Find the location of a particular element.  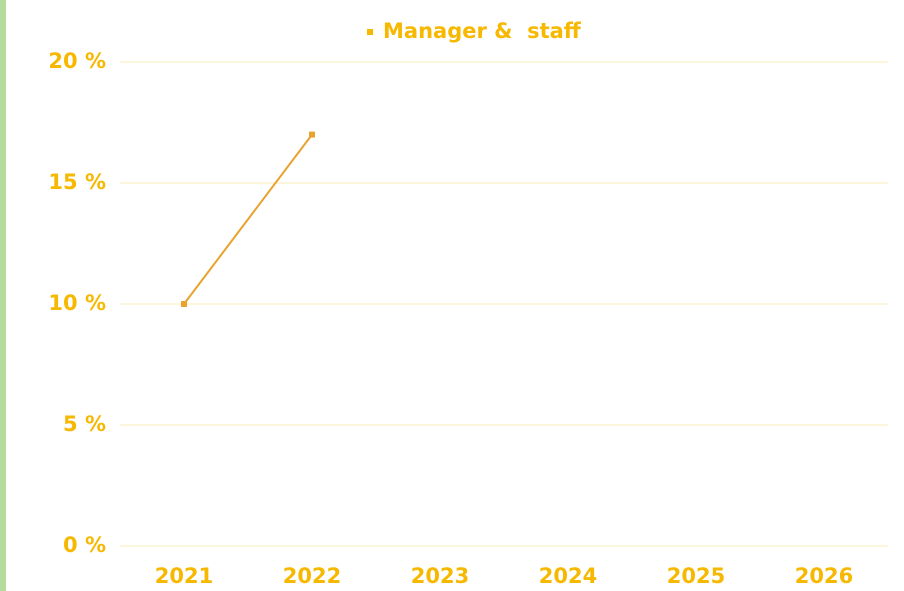

x-tick-label: 2023 is located at coordinates (440, 576).